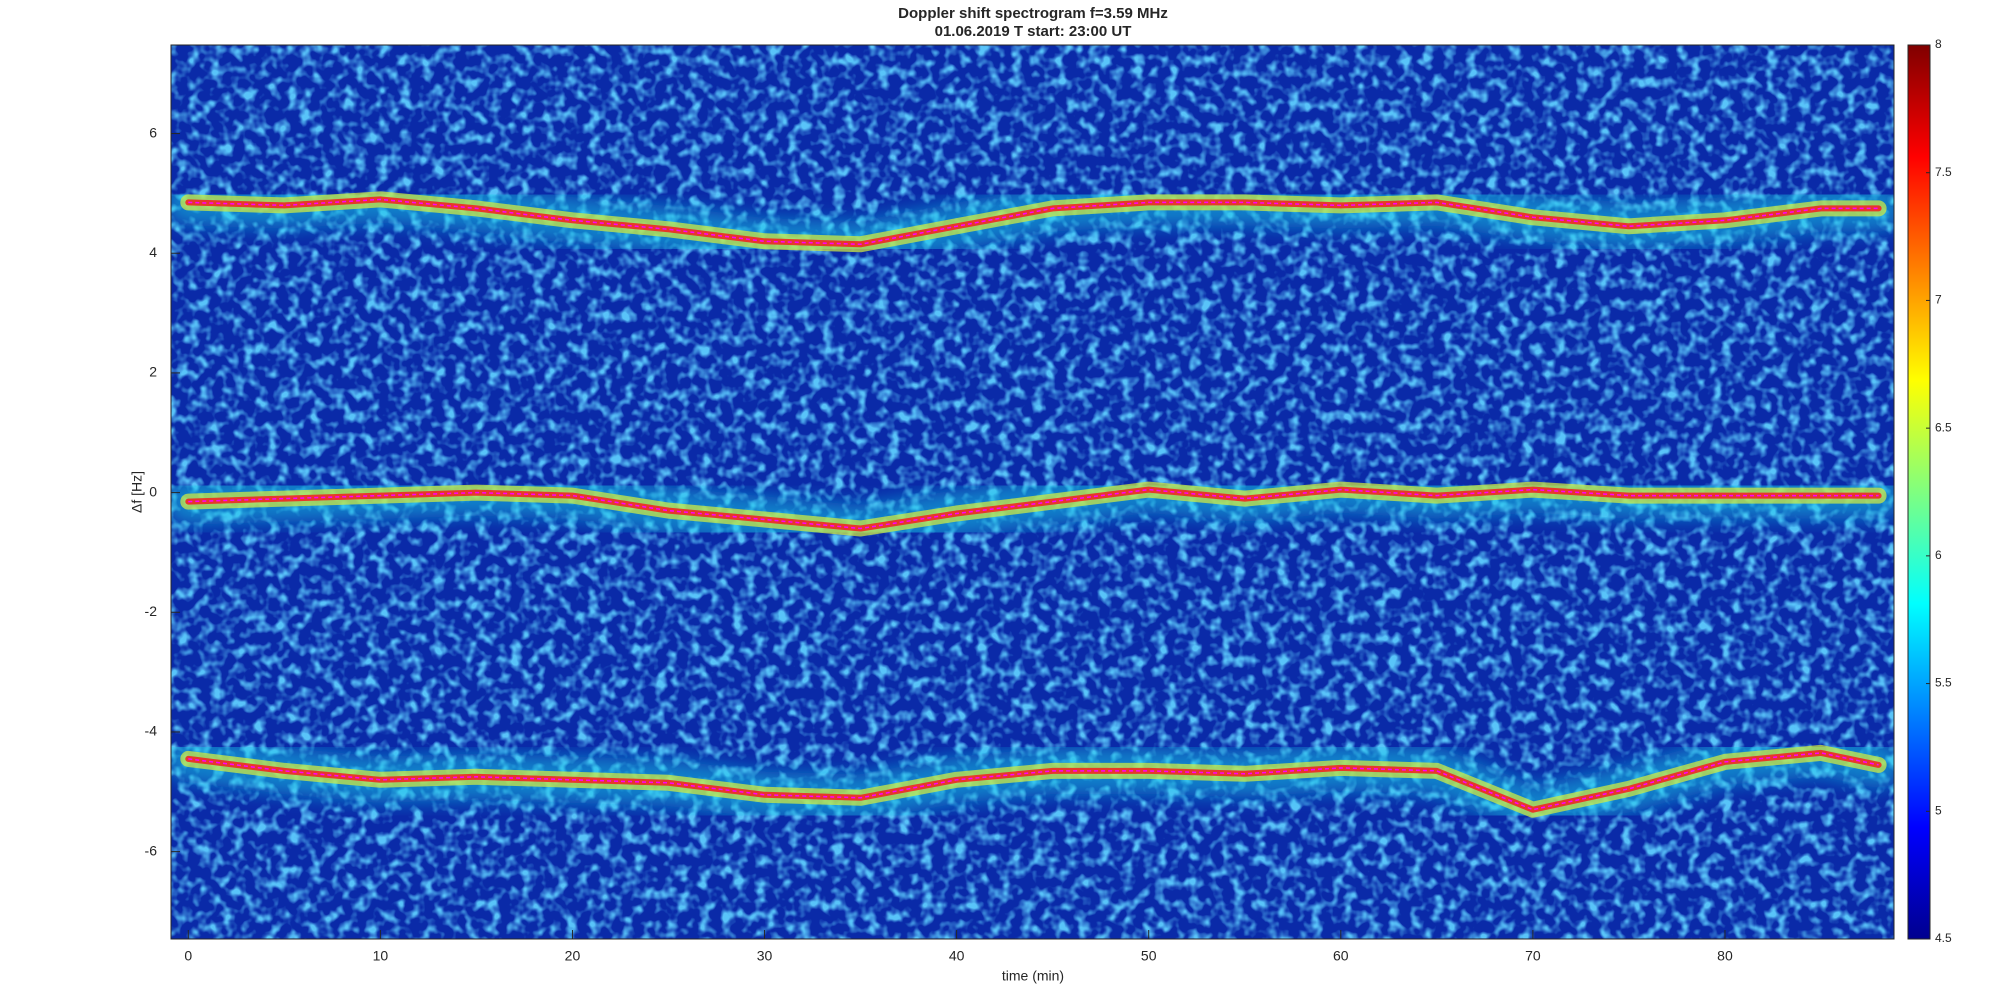 The height and width of the screenshot is (1003, 2000). Describe the element at coordinates (1341, 956) in the screenshot. I see `x-tick-label: 60` at that location.